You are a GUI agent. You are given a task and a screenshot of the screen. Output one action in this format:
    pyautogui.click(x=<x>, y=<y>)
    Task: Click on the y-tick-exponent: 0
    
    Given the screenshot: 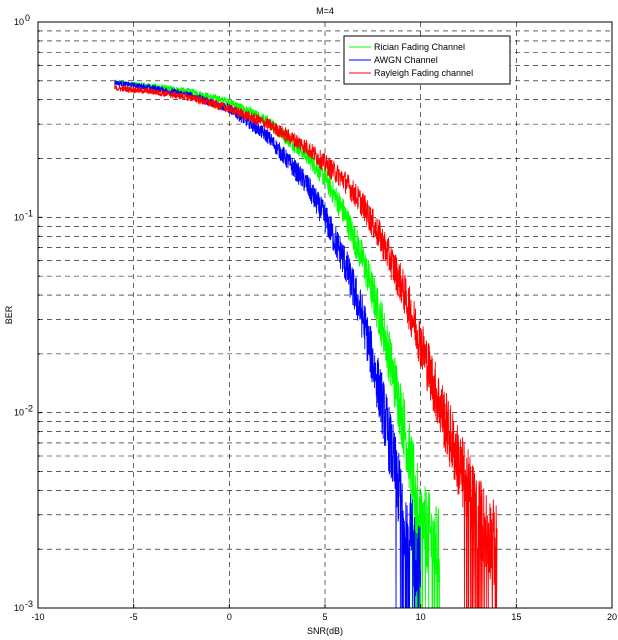 What is the action you would take?
    pyautogui.click(x=27, y=18)
    